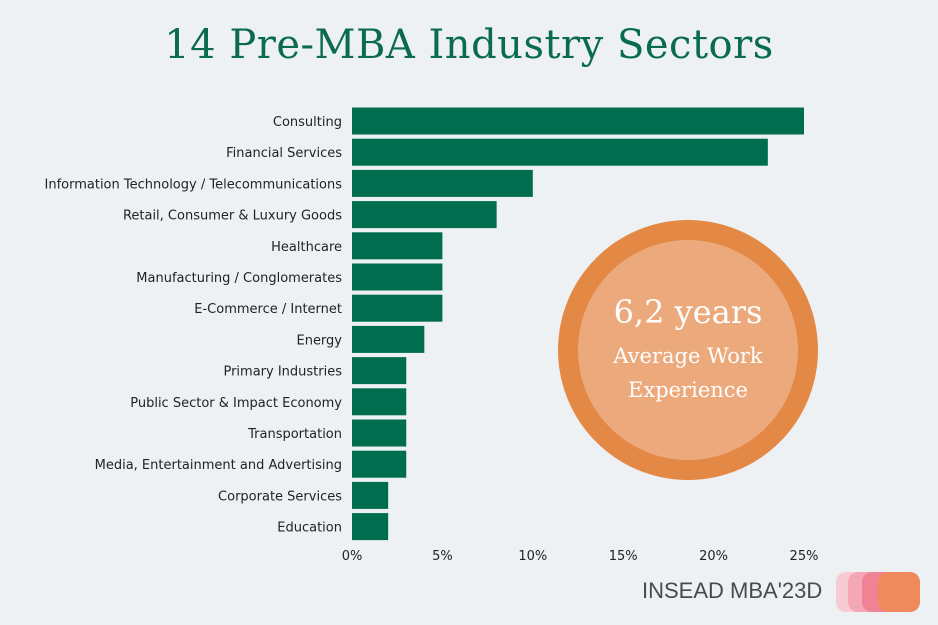 The width and height of the screenshot is (938, 625). I want to click on work-experience-label-line2: Experience, so click(688, 390).